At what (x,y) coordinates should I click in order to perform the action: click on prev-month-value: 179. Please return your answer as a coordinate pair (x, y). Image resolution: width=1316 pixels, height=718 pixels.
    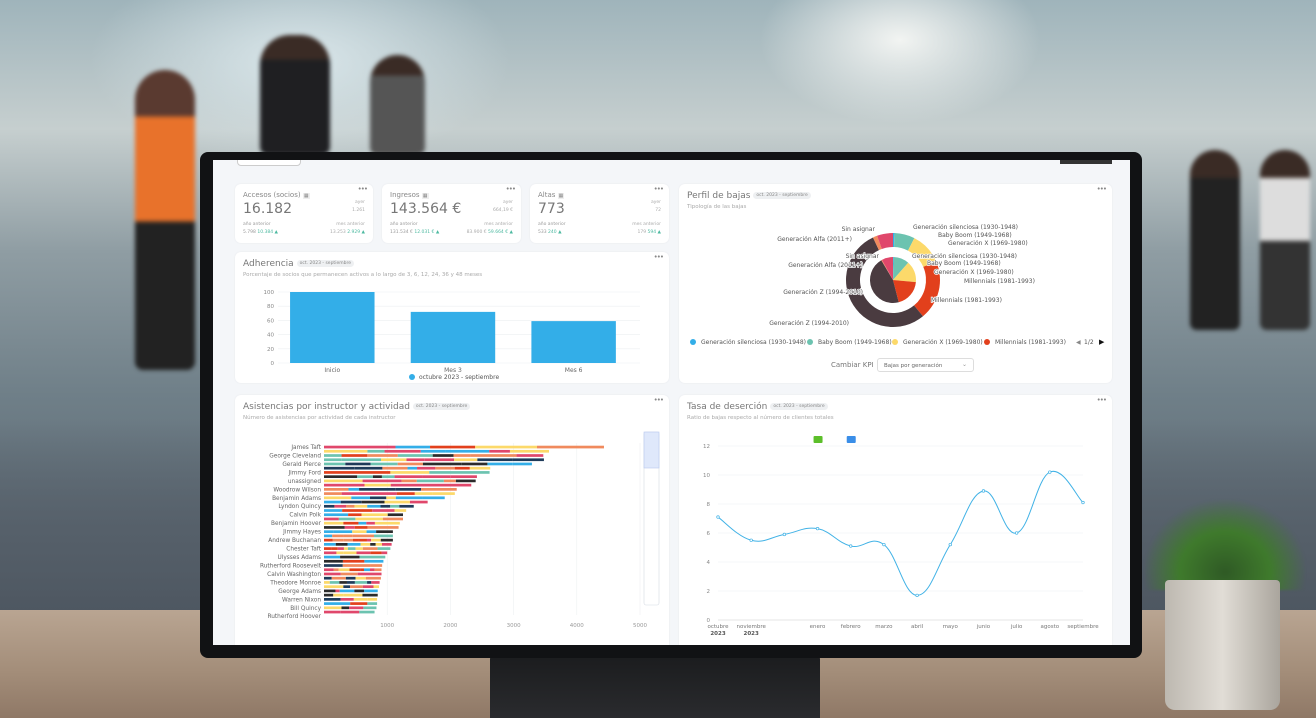
    Looking at the image, I should click on (642, 232).